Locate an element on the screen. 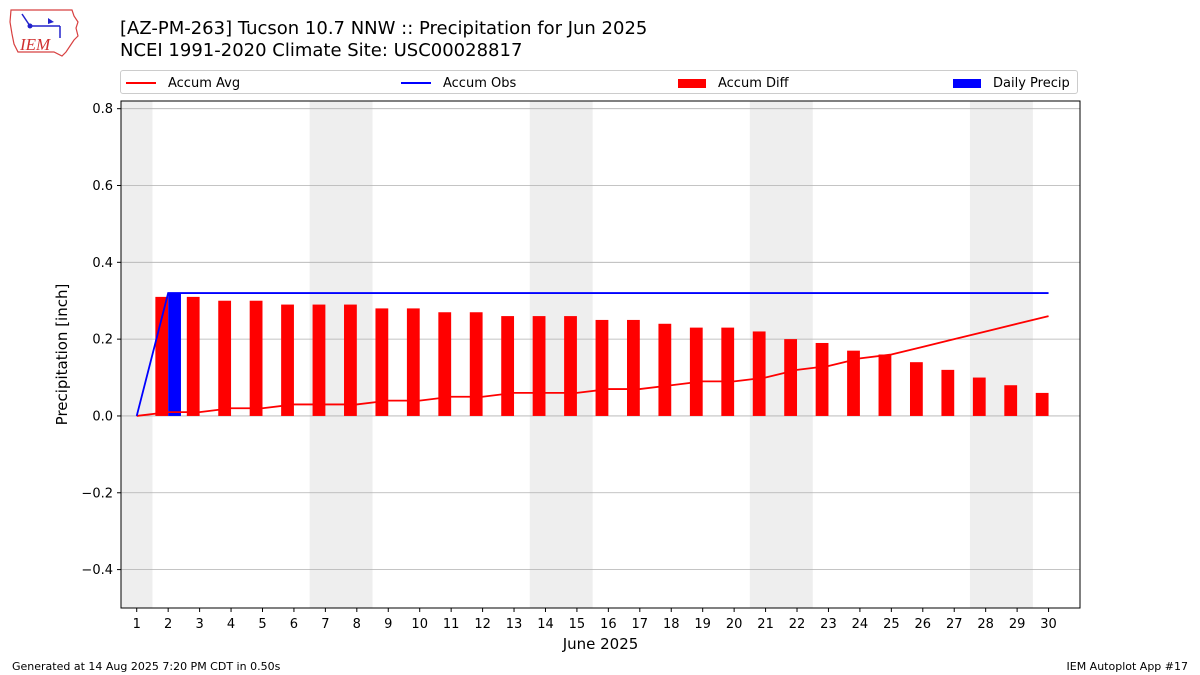 The width and height of the screenshot is (1200, 675). y-tick-label-6: 0.8 is located at coordinates (102, 109).